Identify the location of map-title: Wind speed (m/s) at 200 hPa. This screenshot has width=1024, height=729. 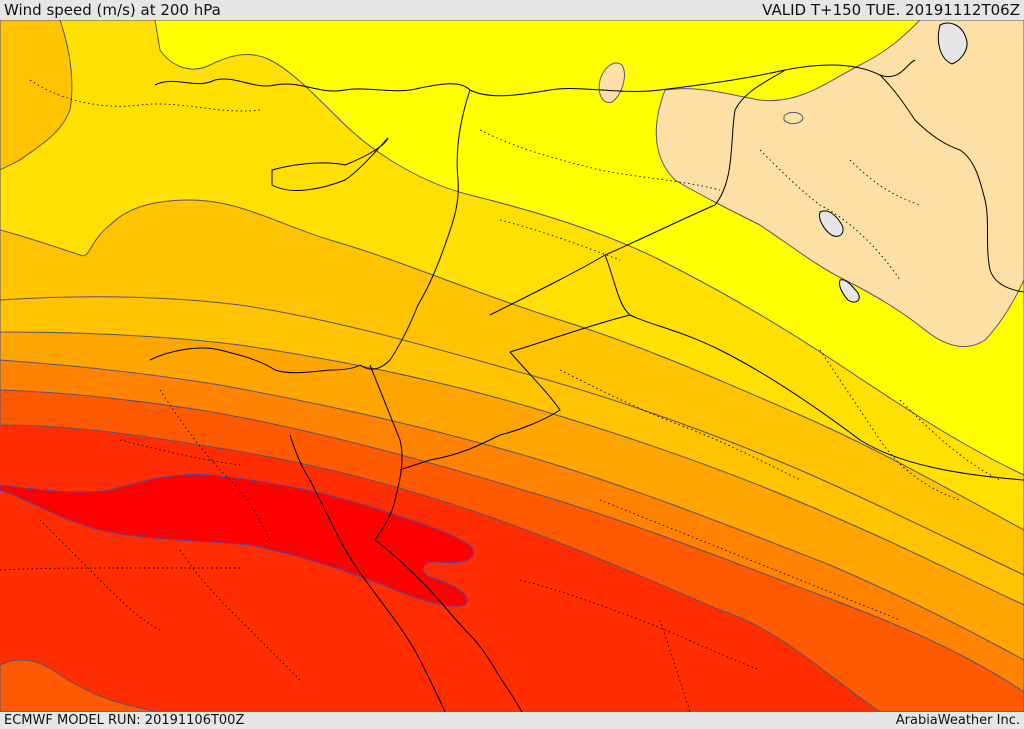
(112, 10).